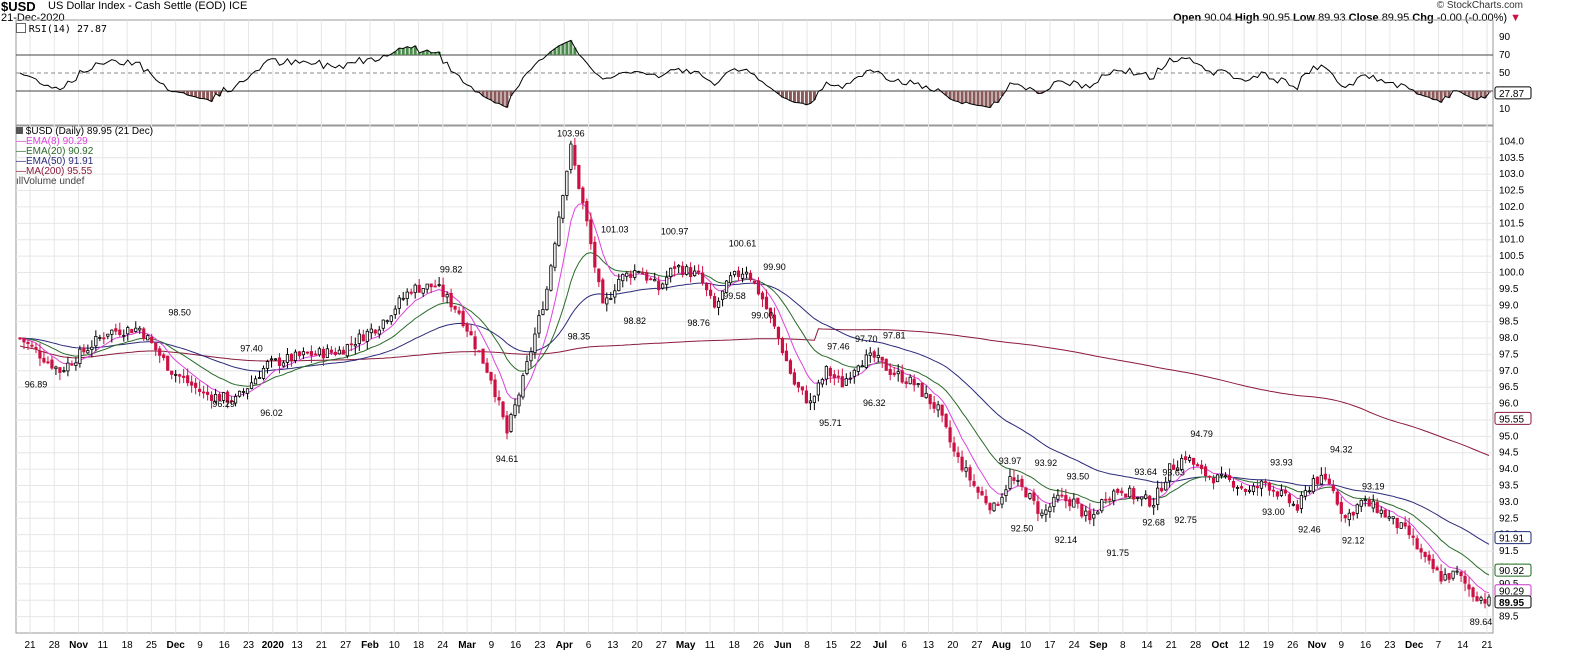 This screenshot has height=662, width=1589. What do you see at coordinates (251, 349) in the screenshot?
I see `price-annotation: 97.40` at bounding box center [251, 349].